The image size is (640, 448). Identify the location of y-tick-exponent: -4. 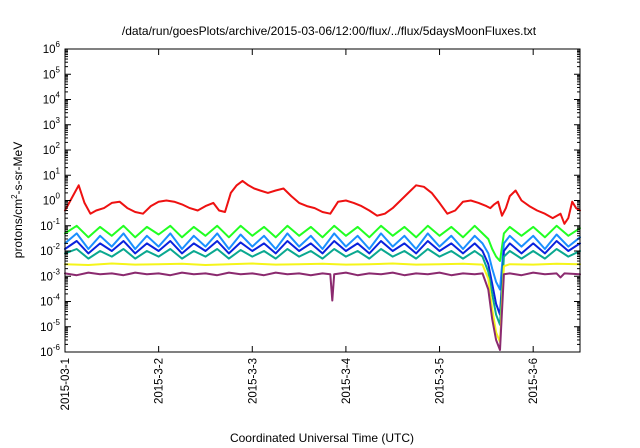
(57, 297).